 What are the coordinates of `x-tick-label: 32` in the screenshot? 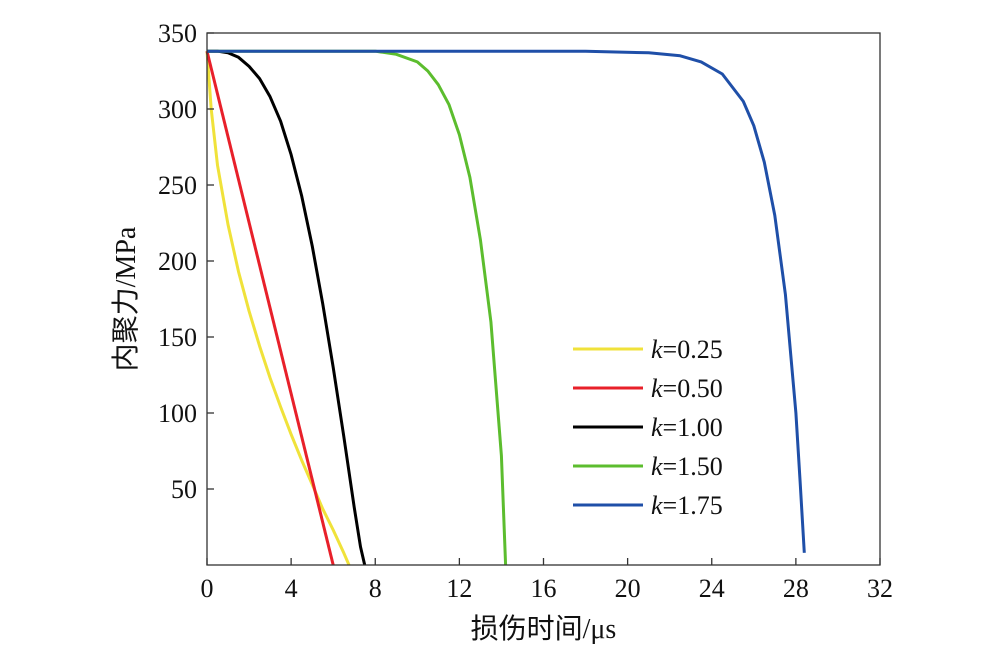 It's located at (880, 588).